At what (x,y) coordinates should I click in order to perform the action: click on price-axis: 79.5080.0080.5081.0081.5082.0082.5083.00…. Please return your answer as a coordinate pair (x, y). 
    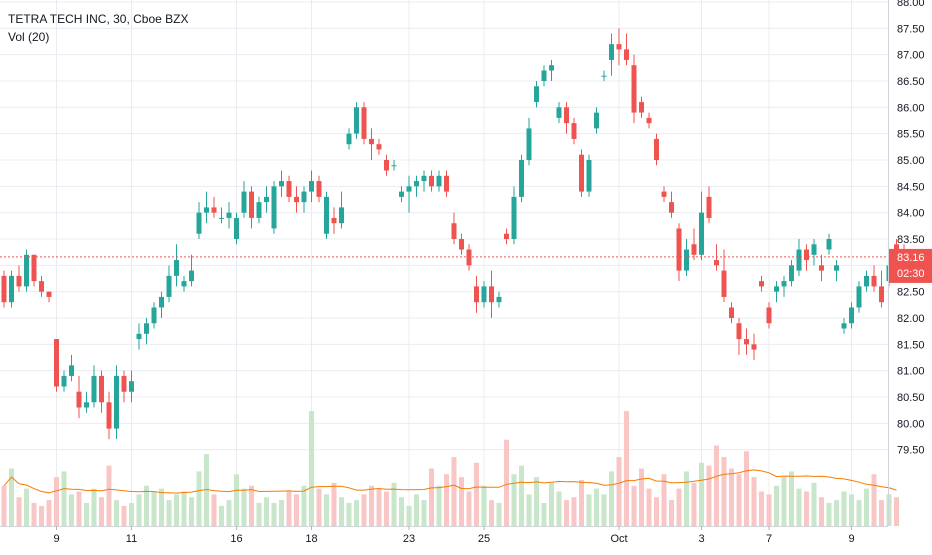
    Looking at the image, I should click on (911, 228).